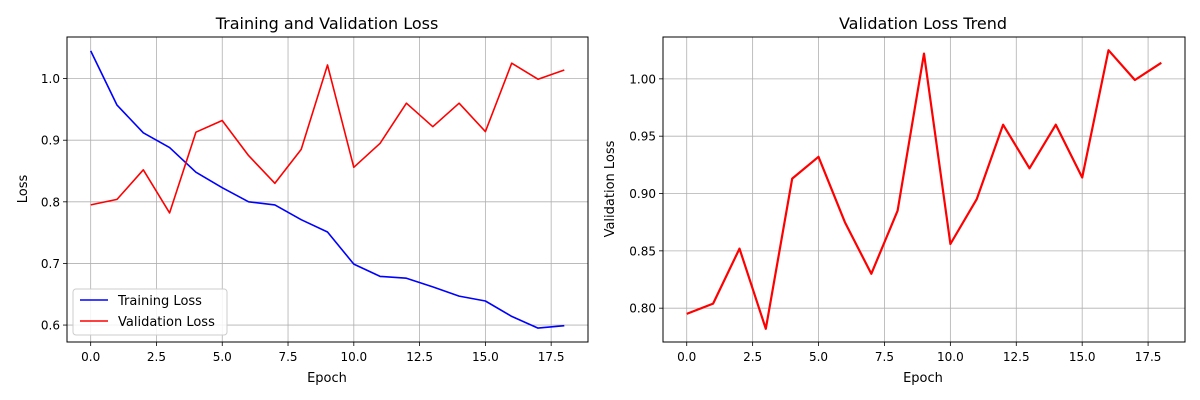  I want to click on chart-title: Validation Loss Trend, so click(923, 23).